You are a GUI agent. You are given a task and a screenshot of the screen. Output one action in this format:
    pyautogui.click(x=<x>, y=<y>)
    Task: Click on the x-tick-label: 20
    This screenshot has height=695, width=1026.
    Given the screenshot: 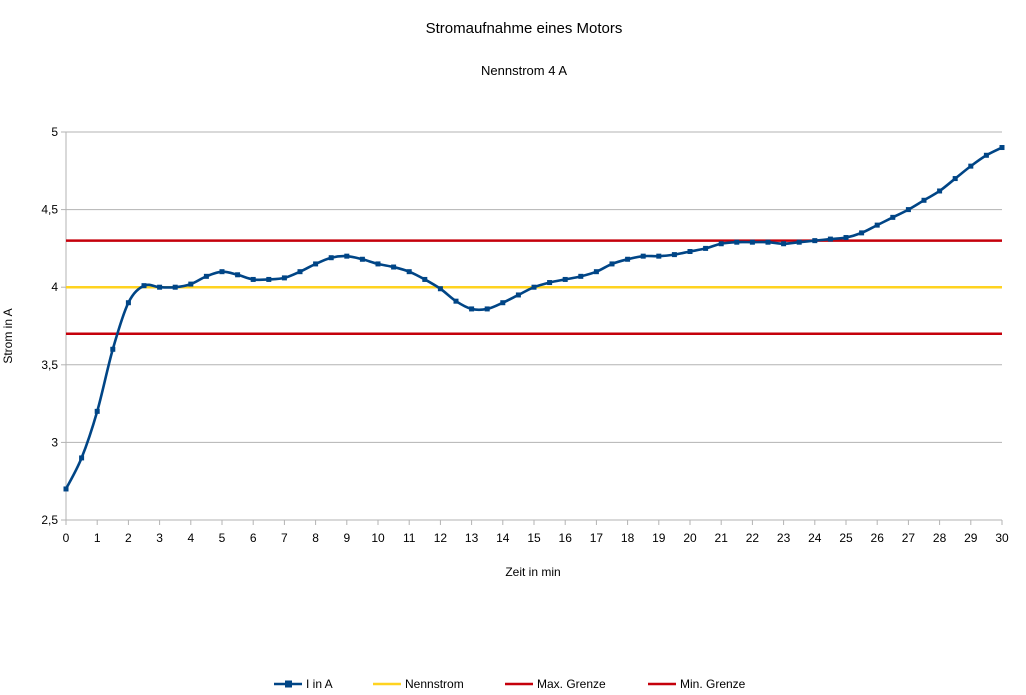 What is the action you would take?
    pyautogui.click(x=690, y=538)
    